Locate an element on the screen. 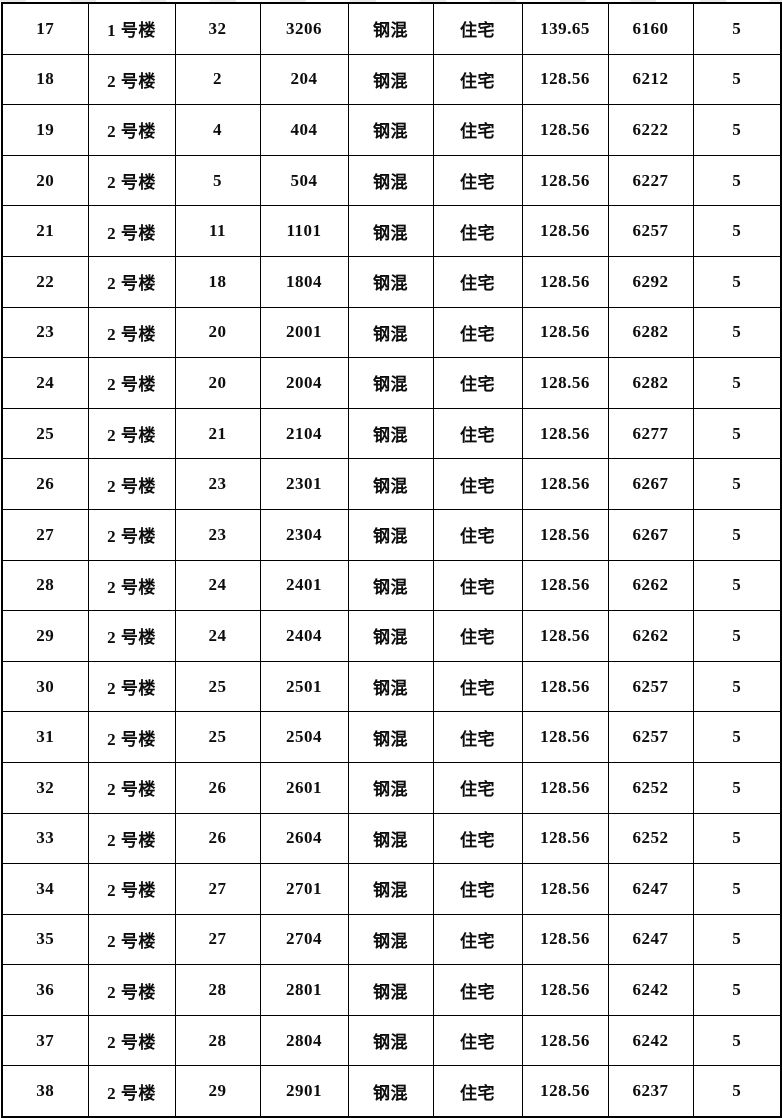  table-row: 18 2 号楼 2 204 钢混 住宅 128.56 6212 5 is located at coordinates (391, 79).